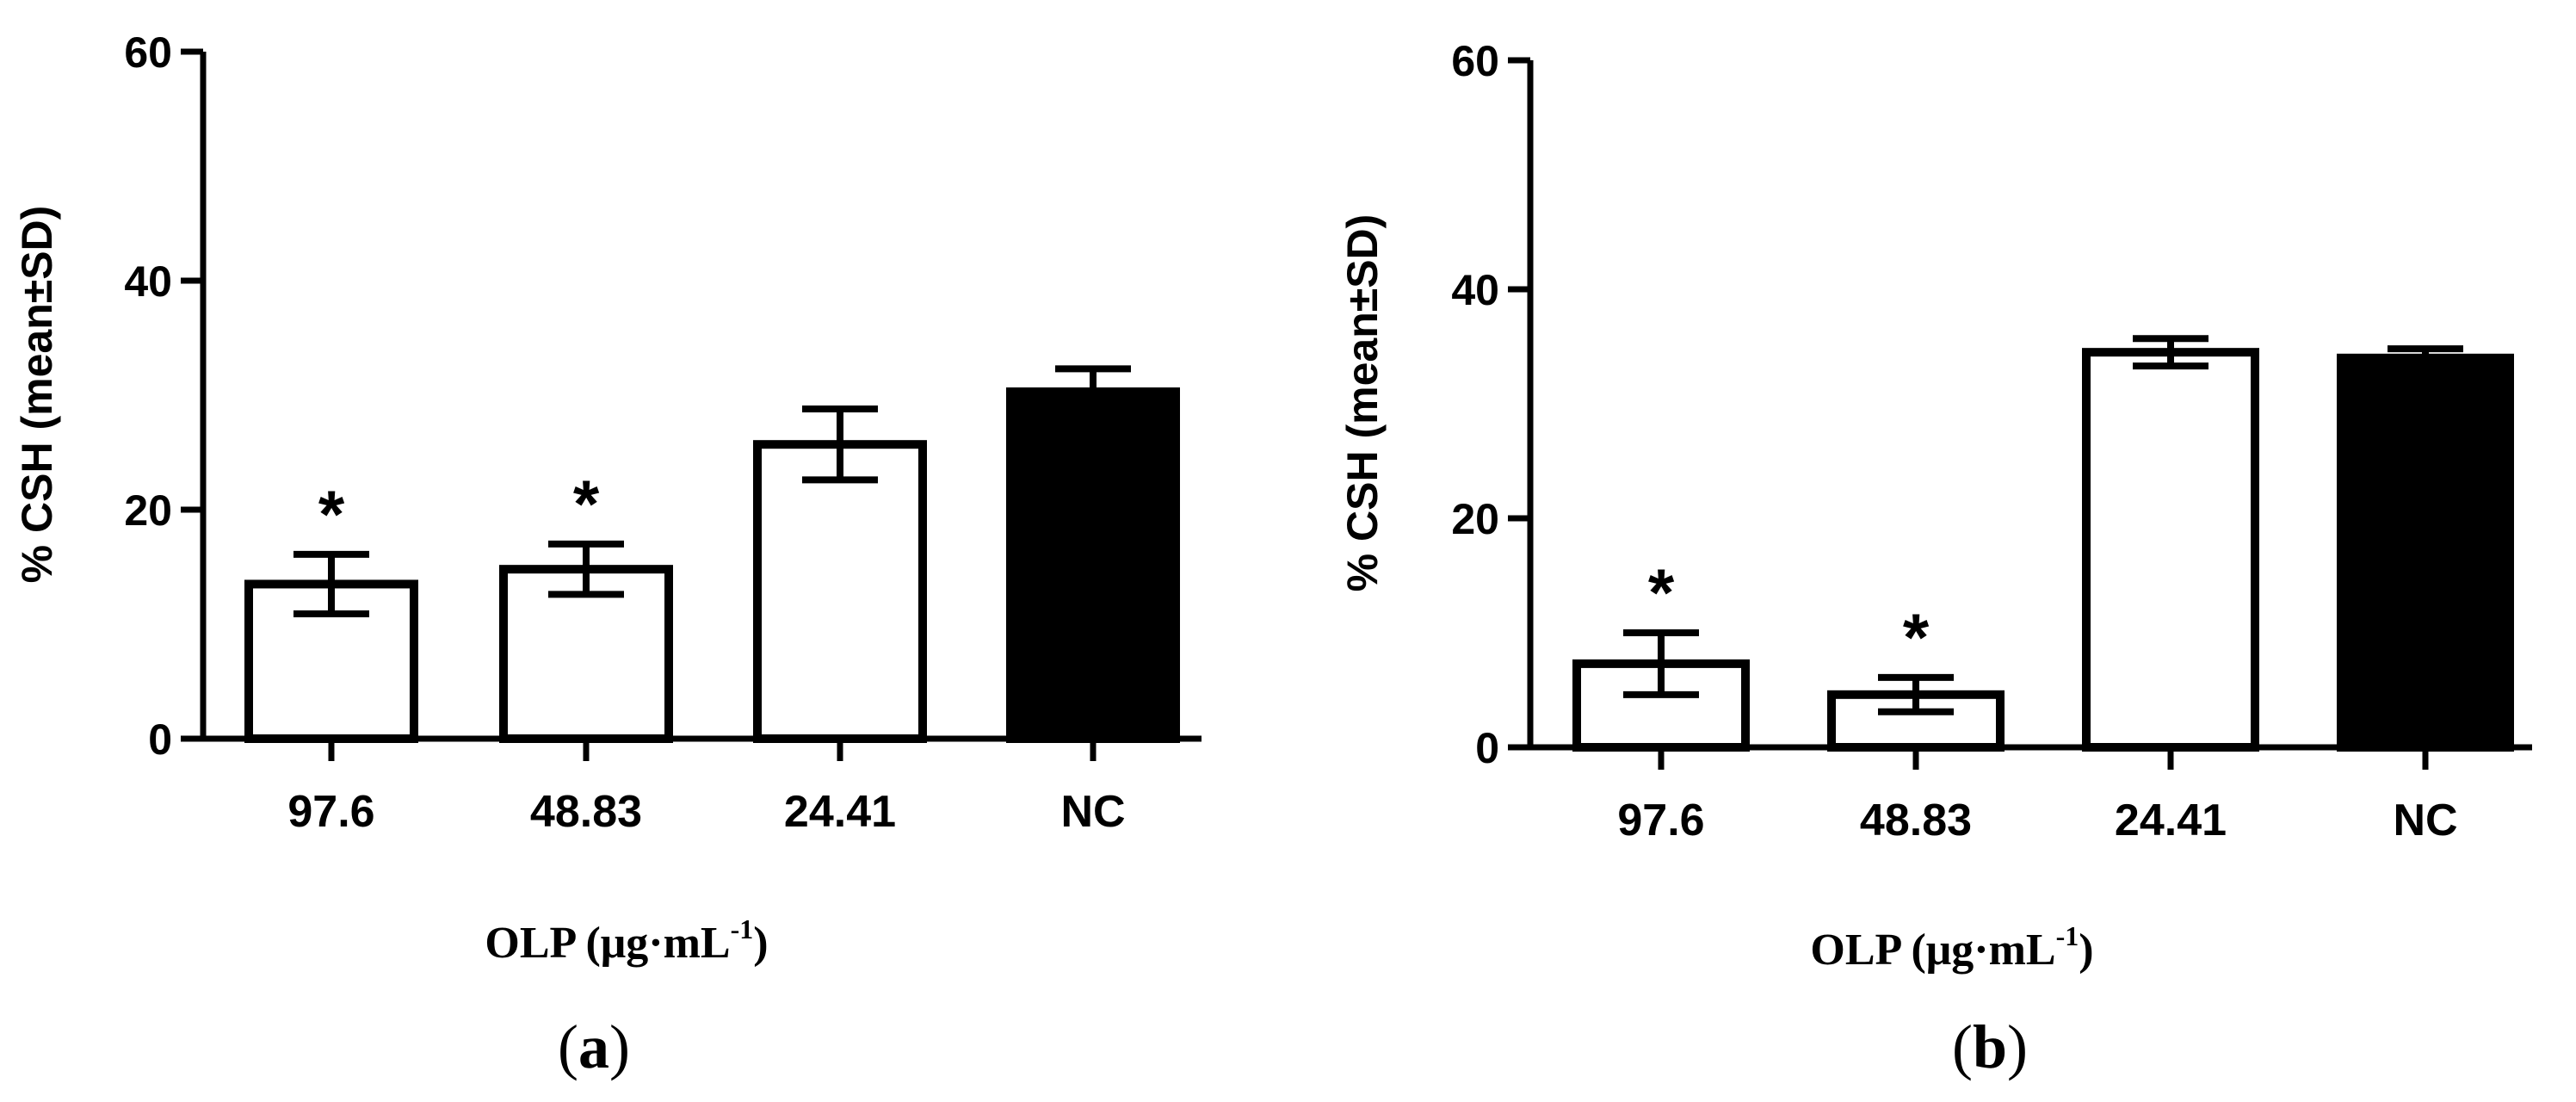  What do you see at coordinates (712, 555) in the screenshot?
I see `bars-a: * *` at bounding box center [712, 555].